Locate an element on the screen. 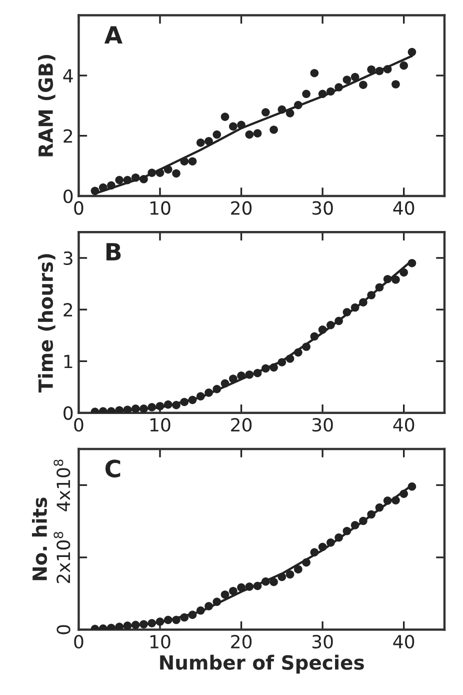 This screenshot has height=695, width=463. y-tick-label: 1 is located at coordinates (68, 361).